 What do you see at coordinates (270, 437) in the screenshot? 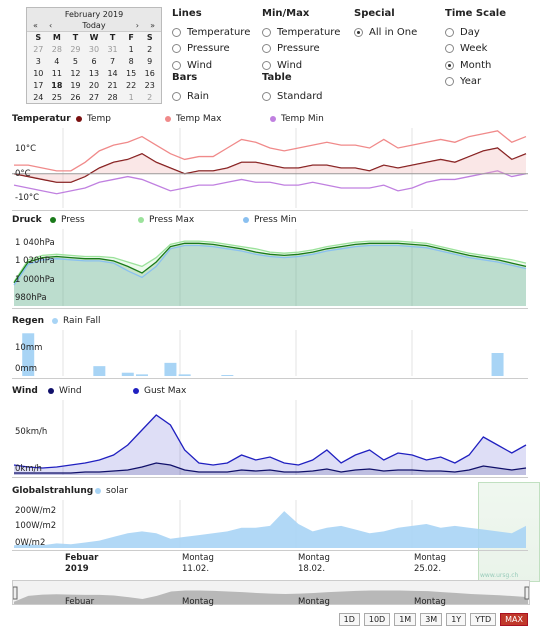
I see `wind-plot` at bounding box center [270, 437].